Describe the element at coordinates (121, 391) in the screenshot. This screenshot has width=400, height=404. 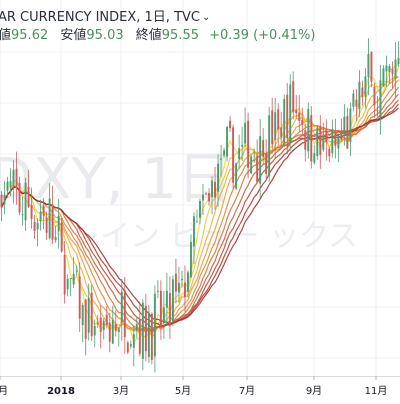
I see `x-tick-label: 3月` at that location.